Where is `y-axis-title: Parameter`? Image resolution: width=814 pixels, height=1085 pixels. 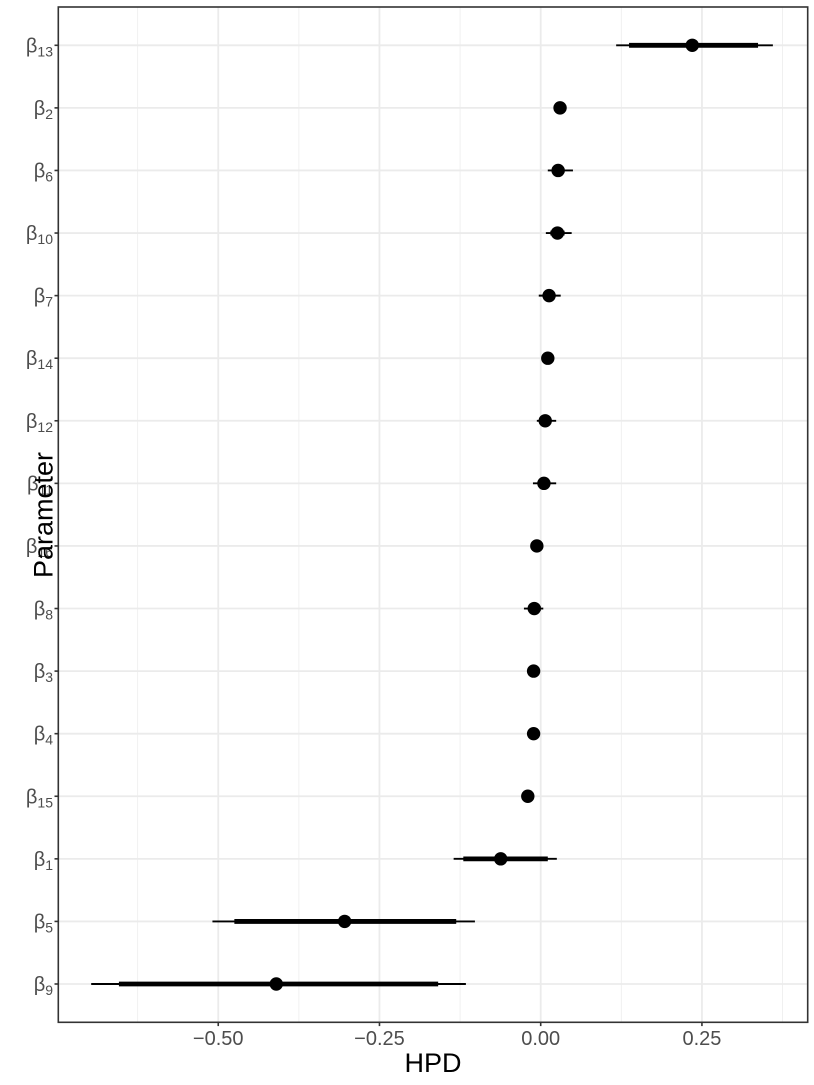
y-axis-title: Parameter is located at coordinates (43, 515).